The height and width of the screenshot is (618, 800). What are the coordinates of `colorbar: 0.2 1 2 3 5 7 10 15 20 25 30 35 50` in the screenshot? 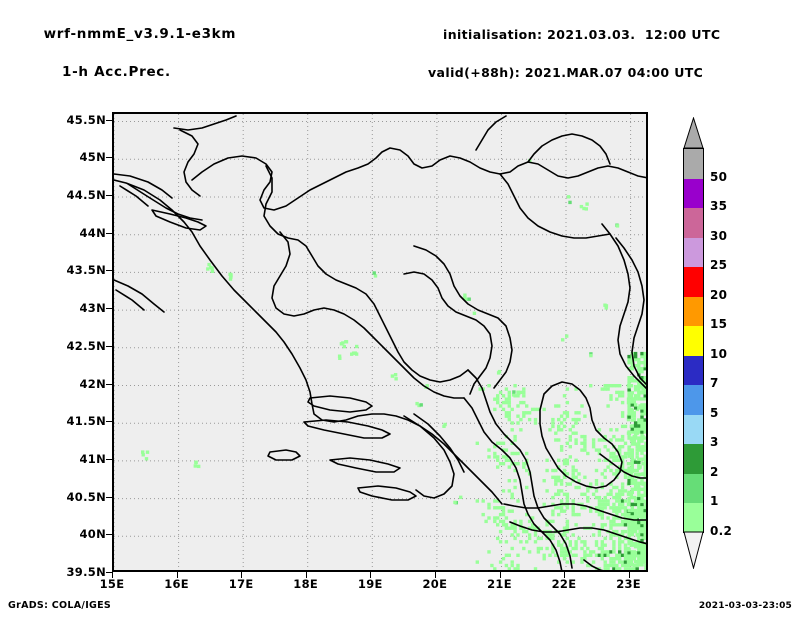 It's located at (707, 343).